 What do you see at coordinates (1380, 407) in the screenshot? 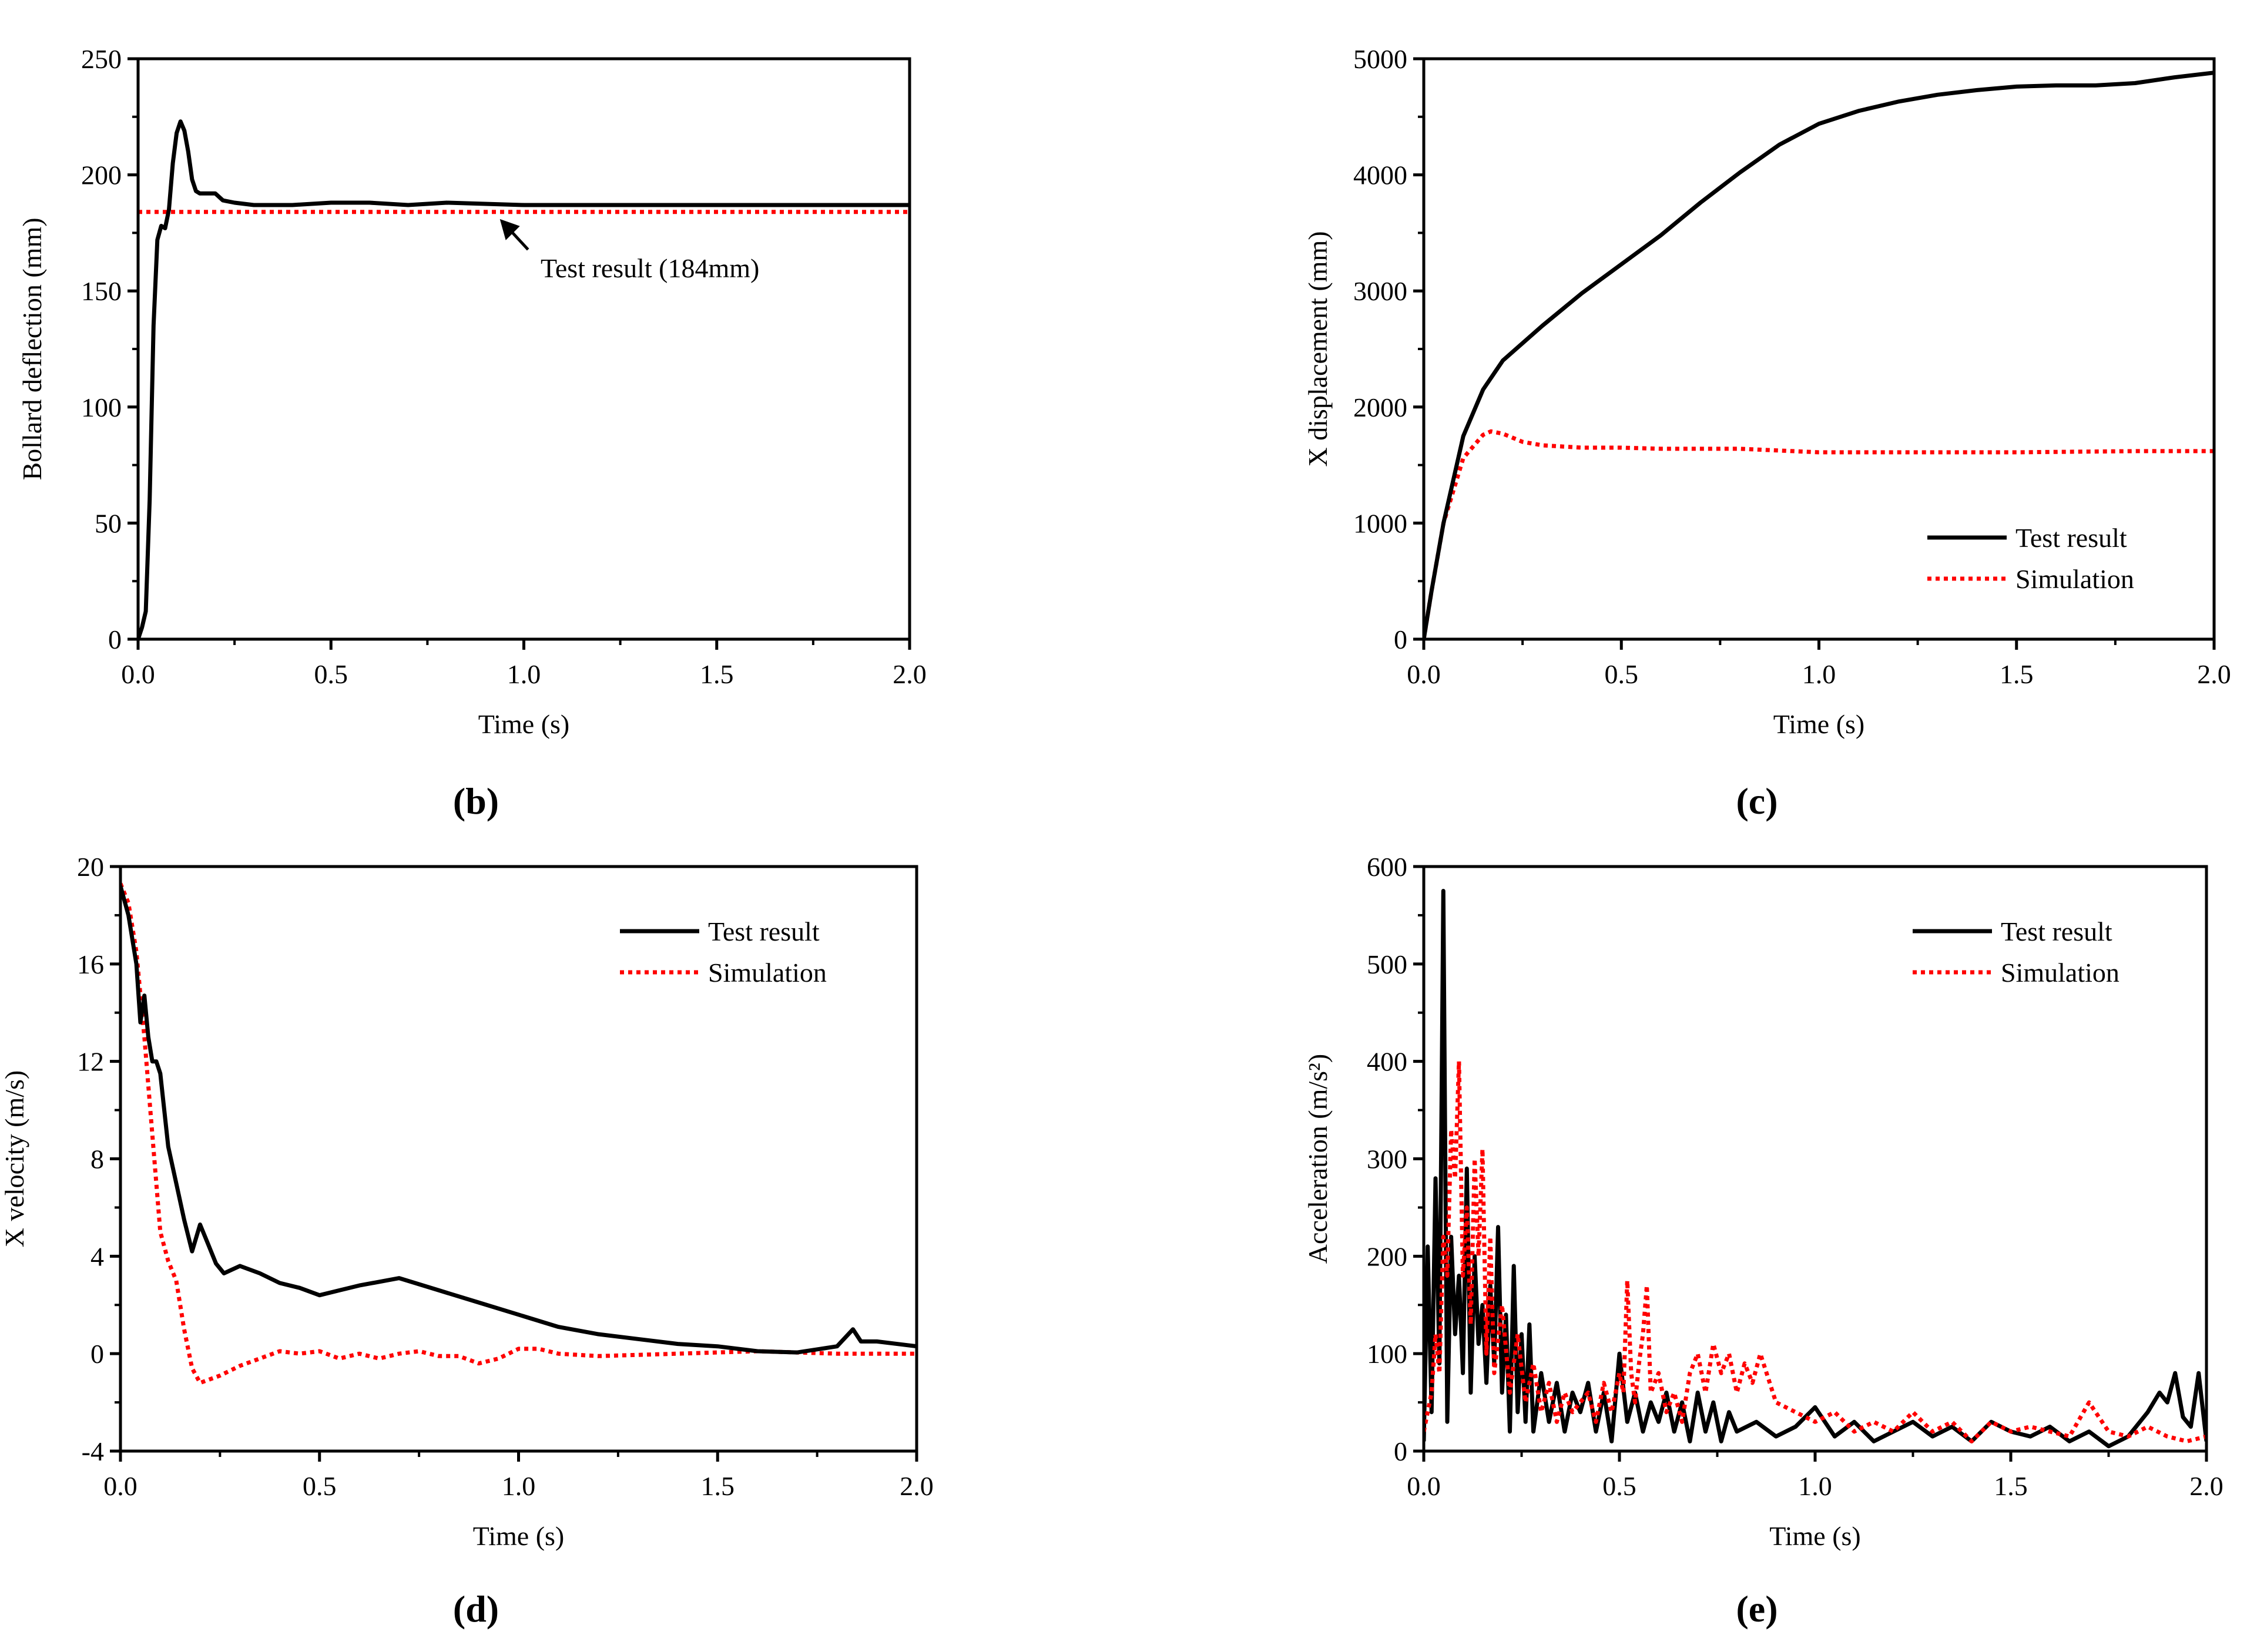
I see `chart-c-ytick-label: 2000` at bounding box center [1380, 407].